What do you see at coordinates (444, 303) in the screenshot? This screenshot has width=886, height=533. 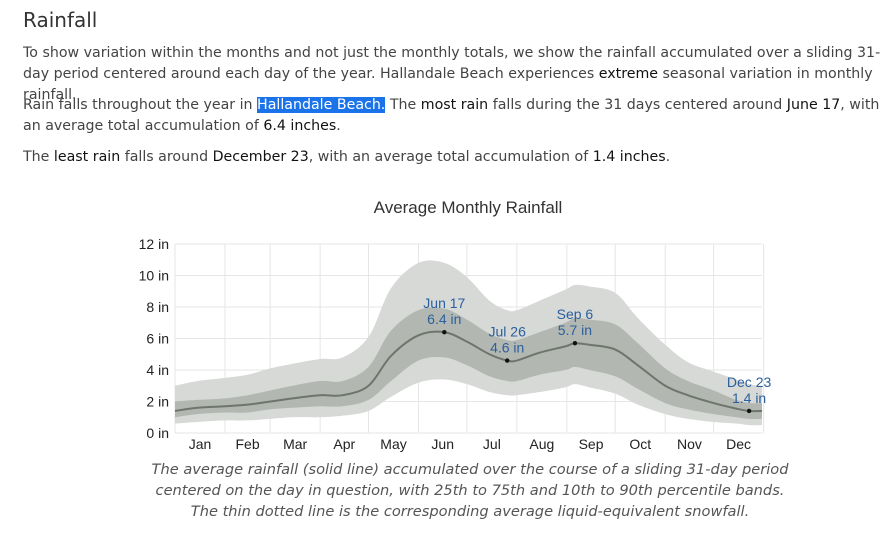 I see `annotation-date: Jun 17` at bounding box center [444, 303].